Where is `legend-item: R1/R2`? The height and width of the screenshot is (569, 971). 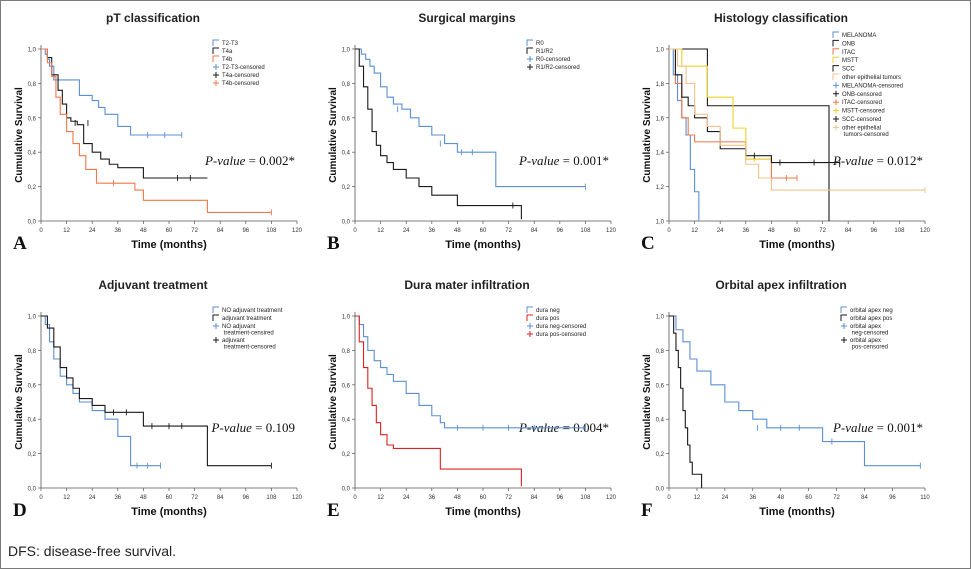 legend-item: R1/R2 is located at coordinates (540, 51).